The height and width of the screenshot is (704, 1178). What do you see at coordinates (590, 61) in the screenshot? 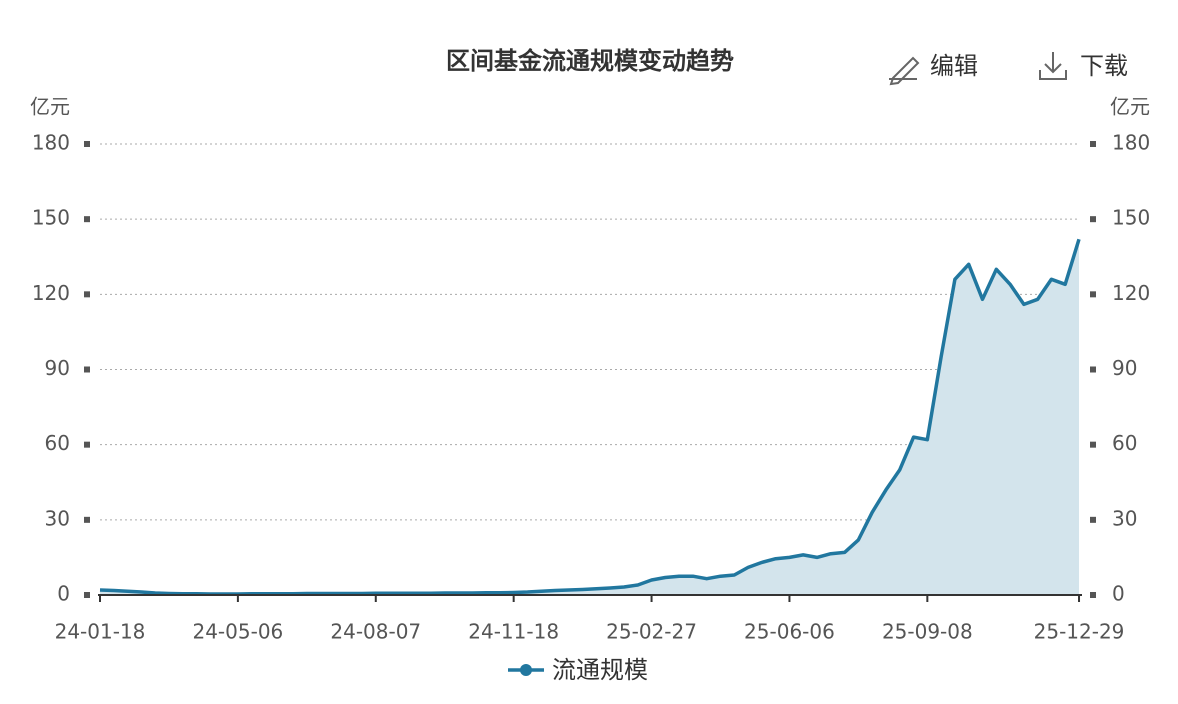
I see `chart-title: 区间基金流通规模变动趋势` at bounding box center [590, 61].